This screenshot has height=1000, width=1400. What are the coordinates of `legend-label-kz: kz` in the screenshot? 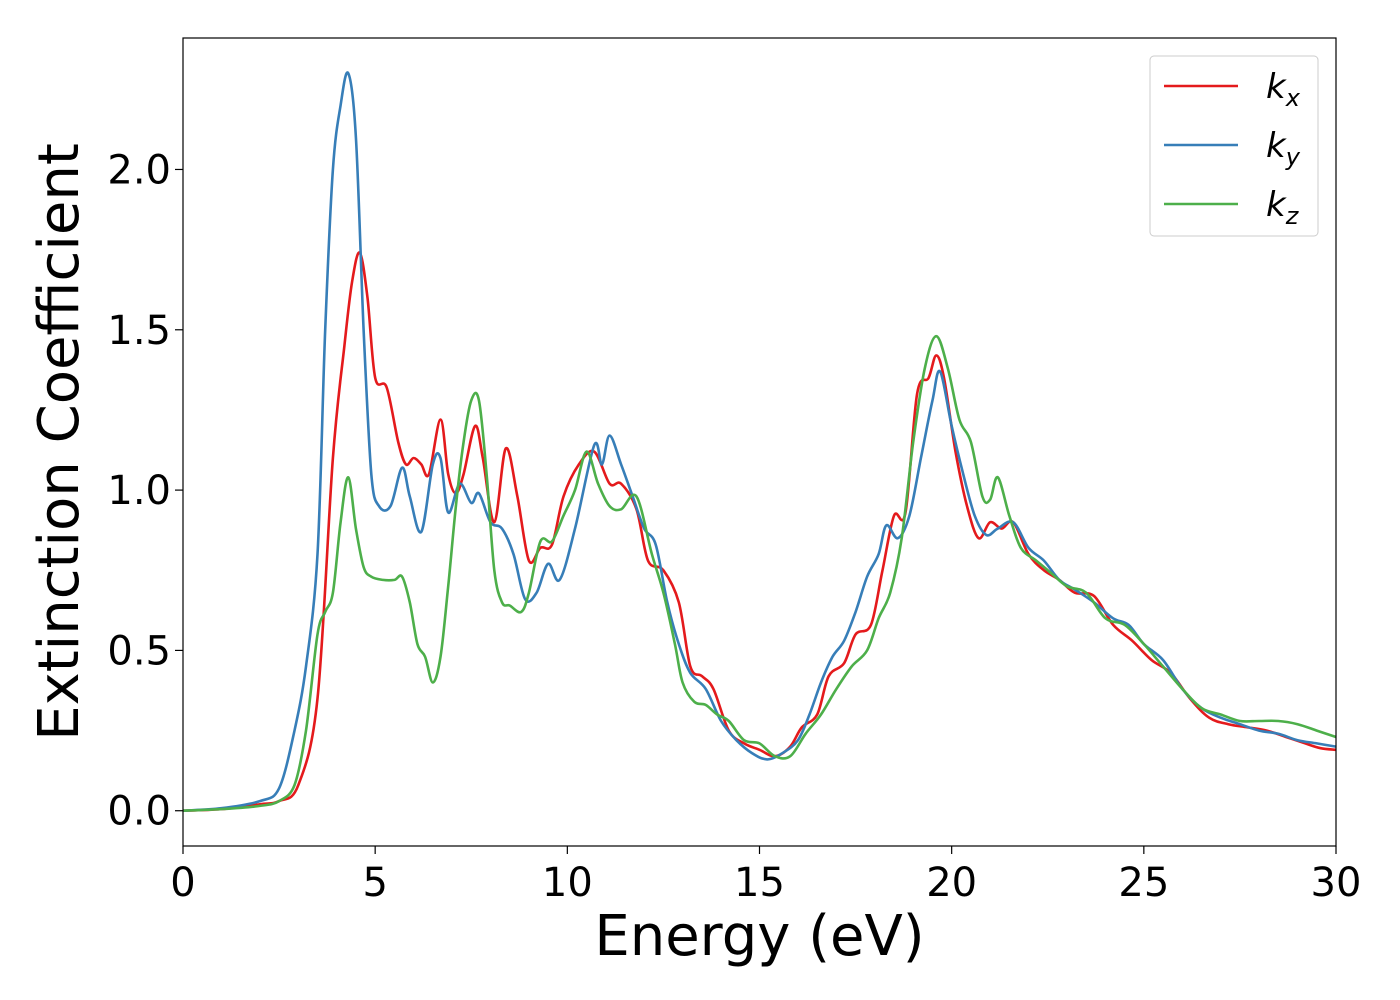 It's located at (1283, 207).